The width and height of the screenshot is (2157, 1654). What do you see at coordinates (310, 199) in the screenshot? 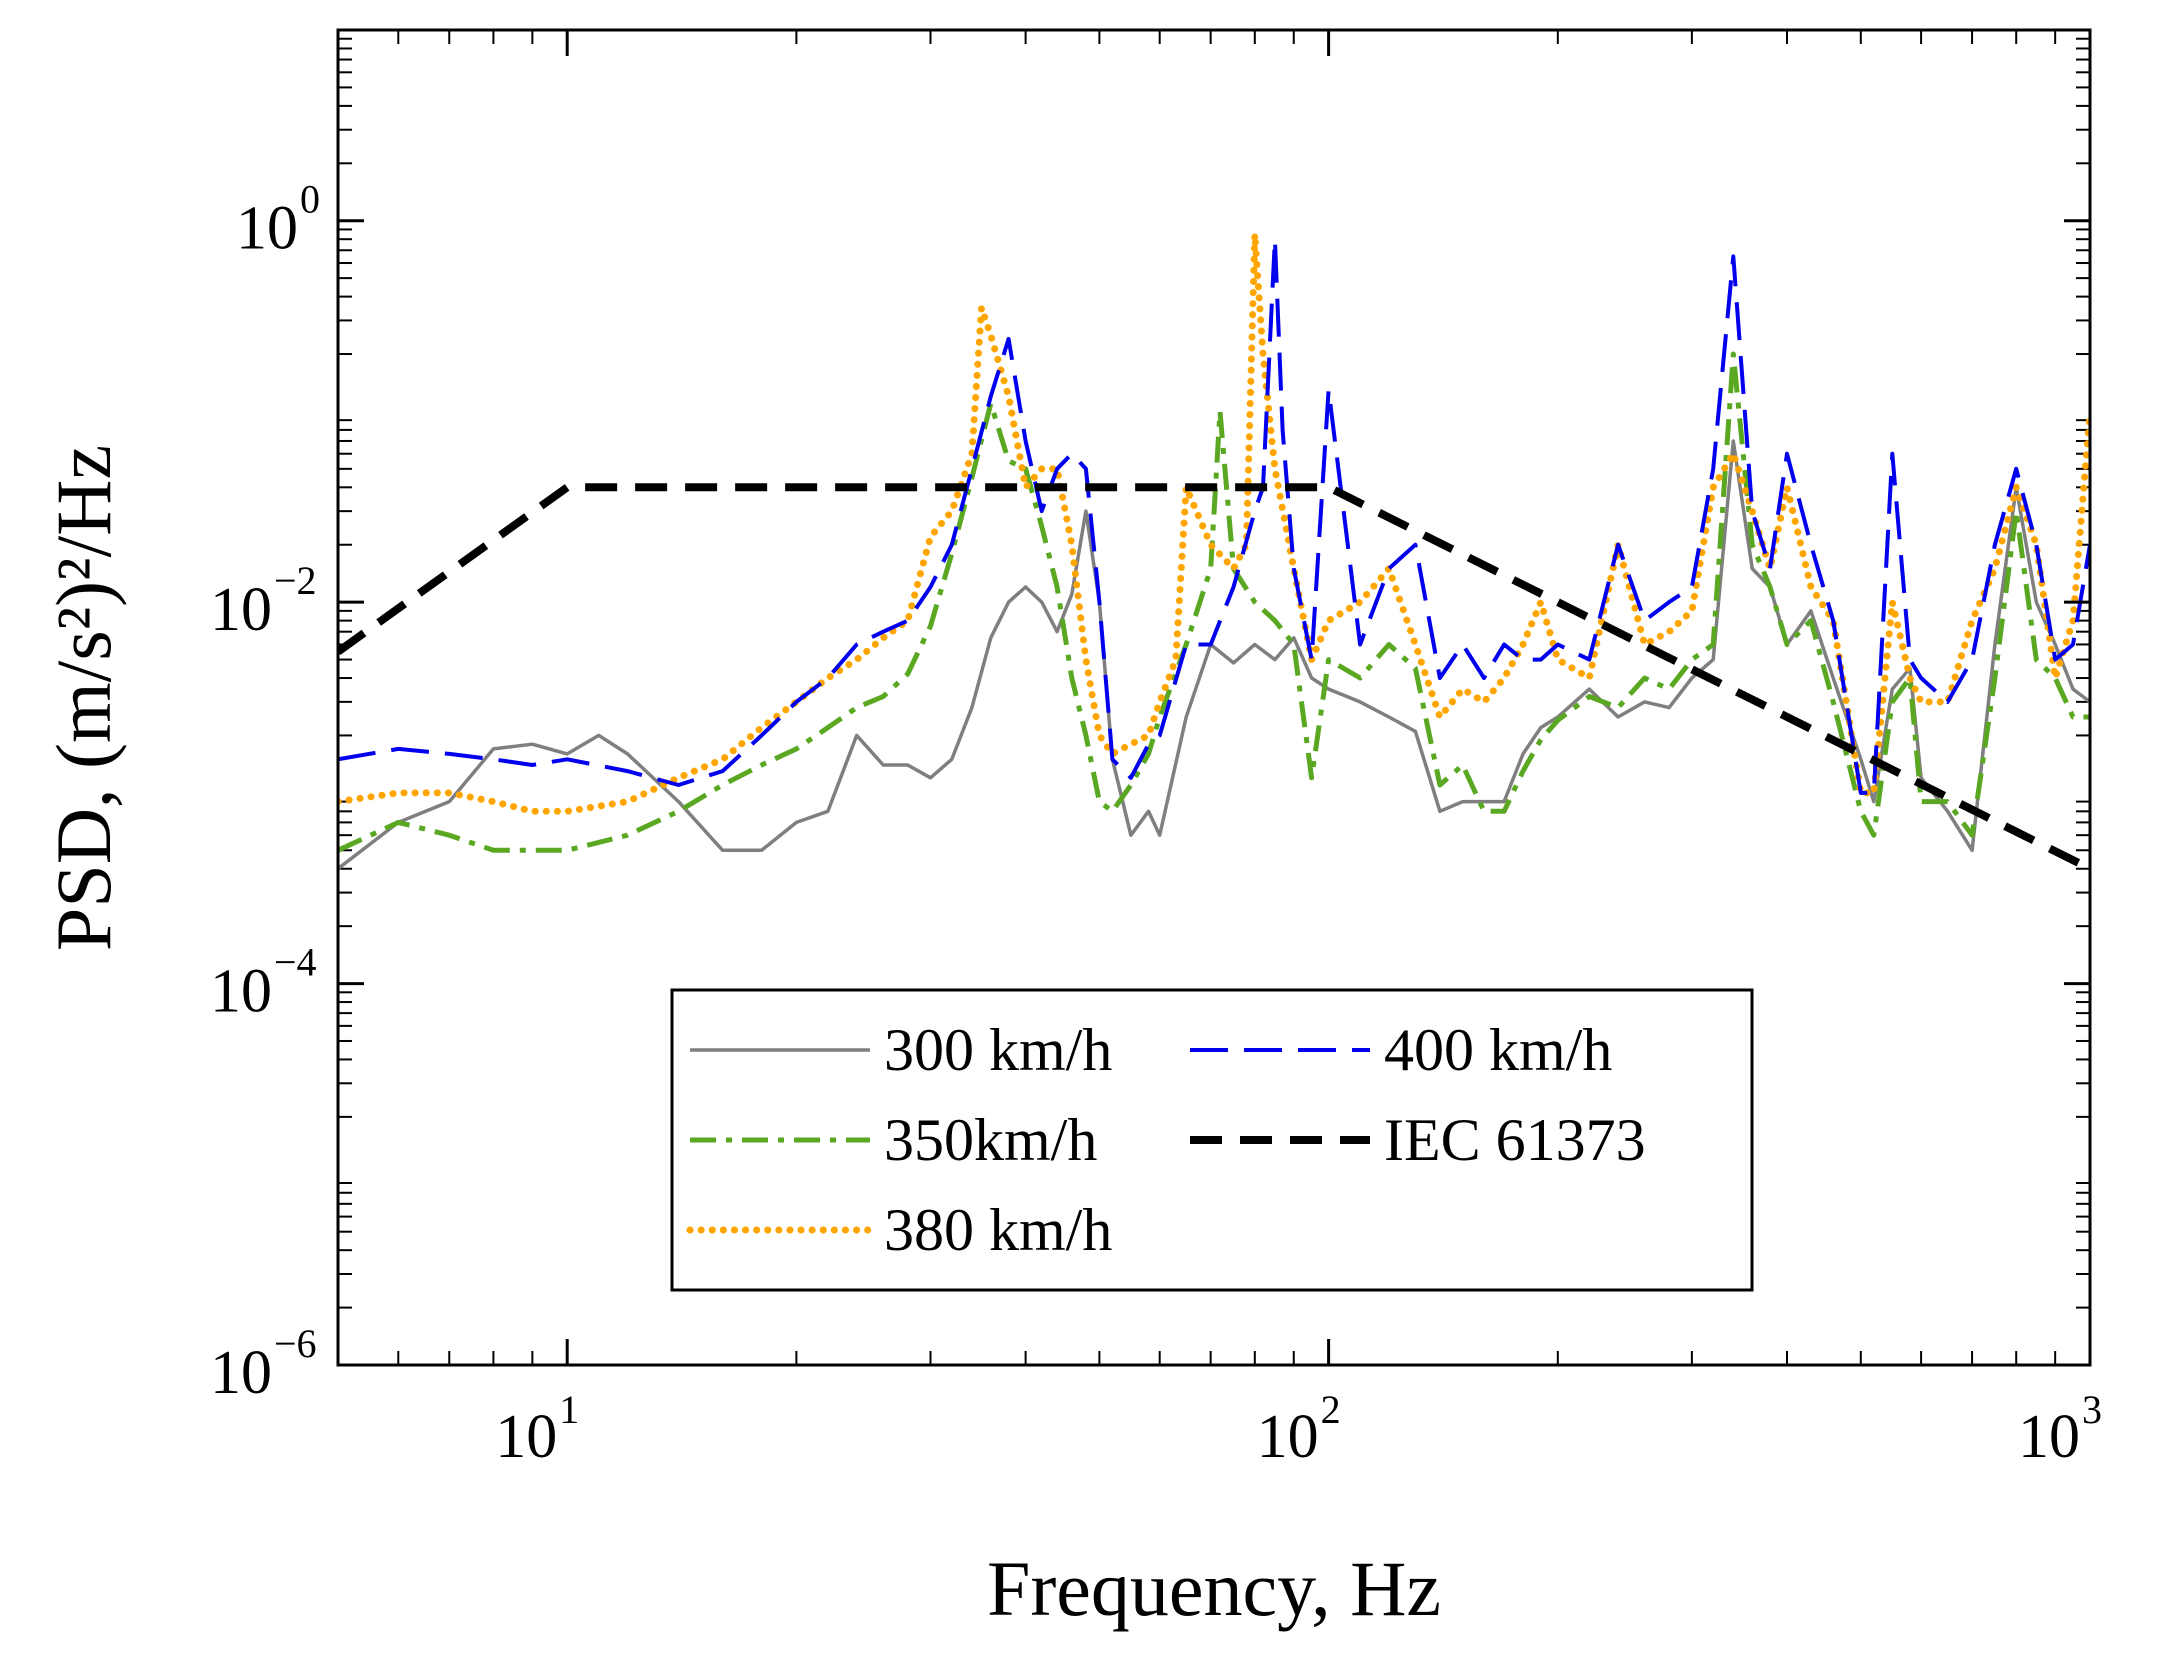
I see `y-tick-exponent: 0` at bounding box center [310, 199].